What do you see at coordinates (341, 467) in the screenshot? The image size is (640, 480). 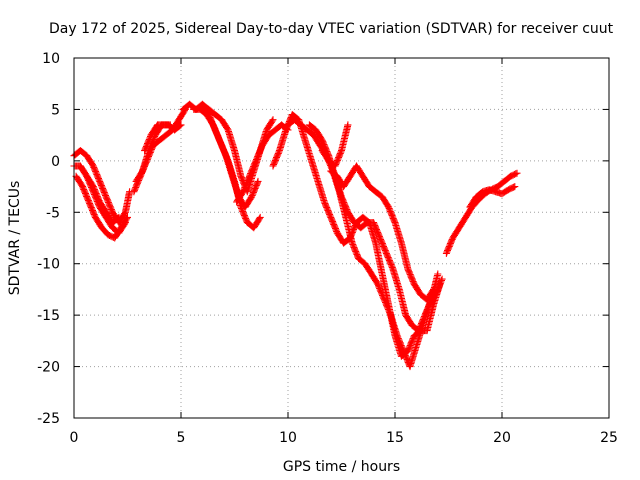 I see `x-axis-label: GPS time / hours` at bounding box center [341, 467].